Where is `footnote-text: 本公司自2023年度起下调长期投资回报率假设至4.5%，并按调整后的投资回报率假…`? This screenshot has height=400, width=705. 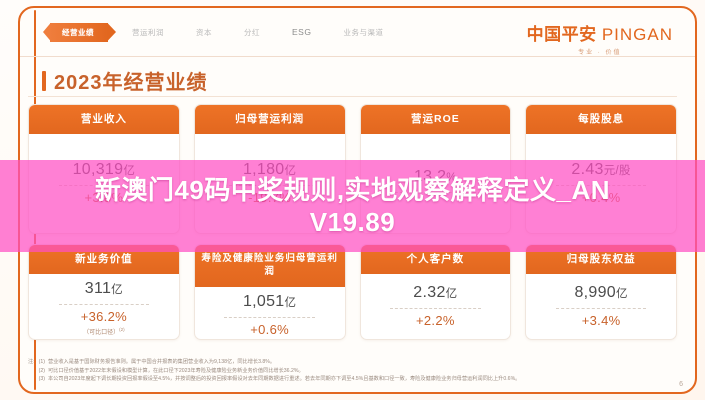
footnote-text: 本公司自2023年度起下调长期投资回报率假设至4.5%，并按调整后的投资回报率假… is located at coordinates (284, 379).